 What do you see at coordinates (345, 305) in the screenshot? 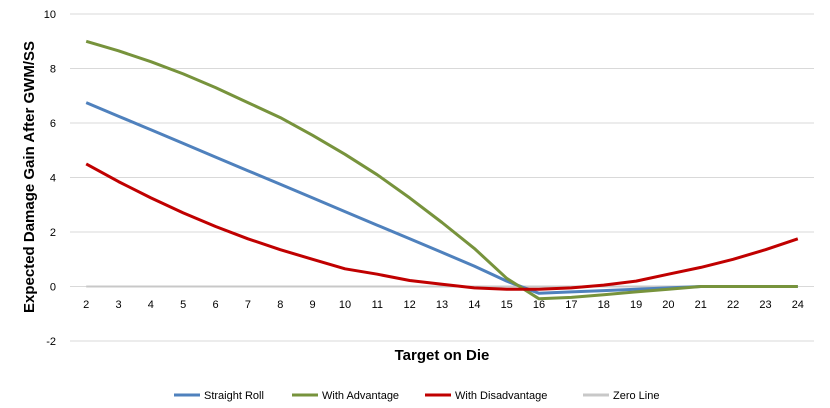
I see `x-tick-label: 10` at bounding box center [345, 305].